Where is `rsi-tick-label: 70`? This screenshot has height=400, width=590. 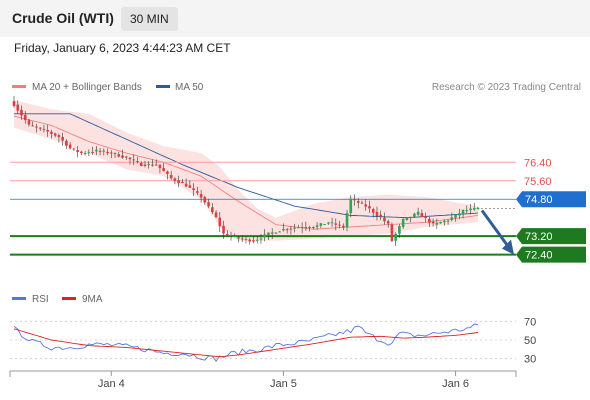
rsi-tick-label: 70 is located at coordinates (530, 322).